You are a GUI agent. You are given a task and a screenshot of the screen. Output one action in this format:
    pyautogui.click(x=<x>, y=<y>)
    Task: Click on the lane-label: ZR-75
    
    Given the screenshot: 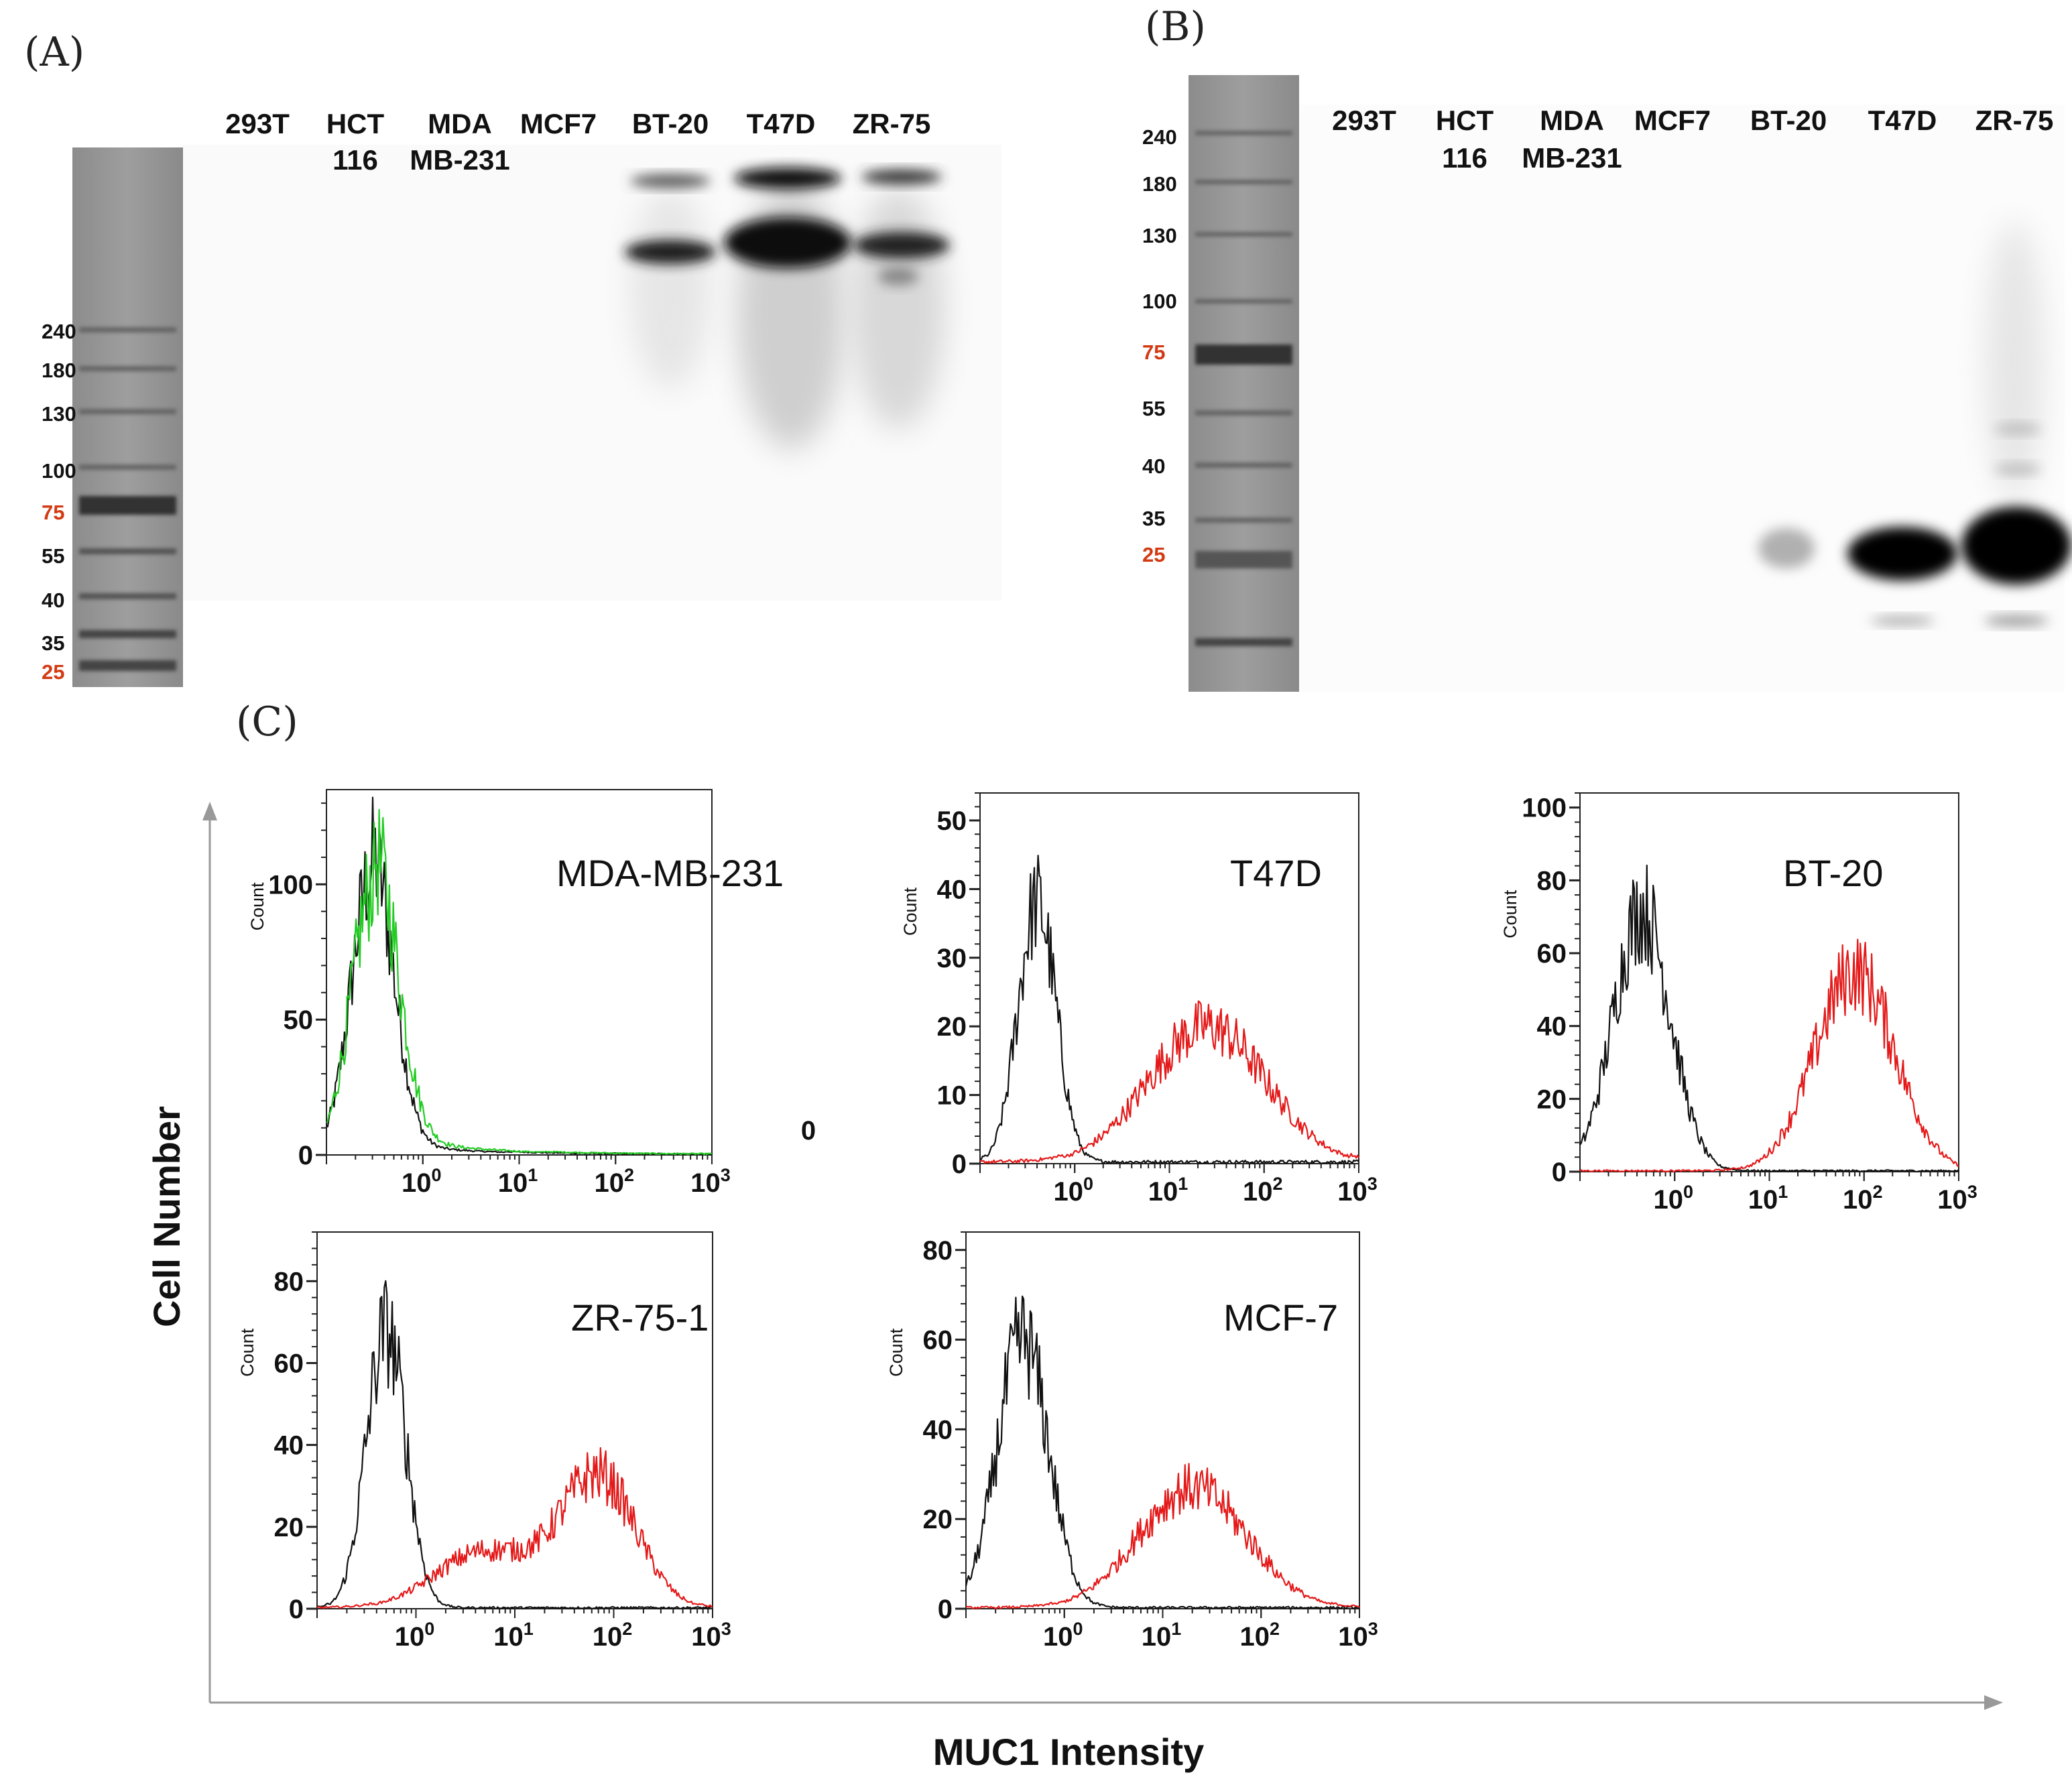 What is the action you would take?
    pyautogui.click(x=892, y=123)
    